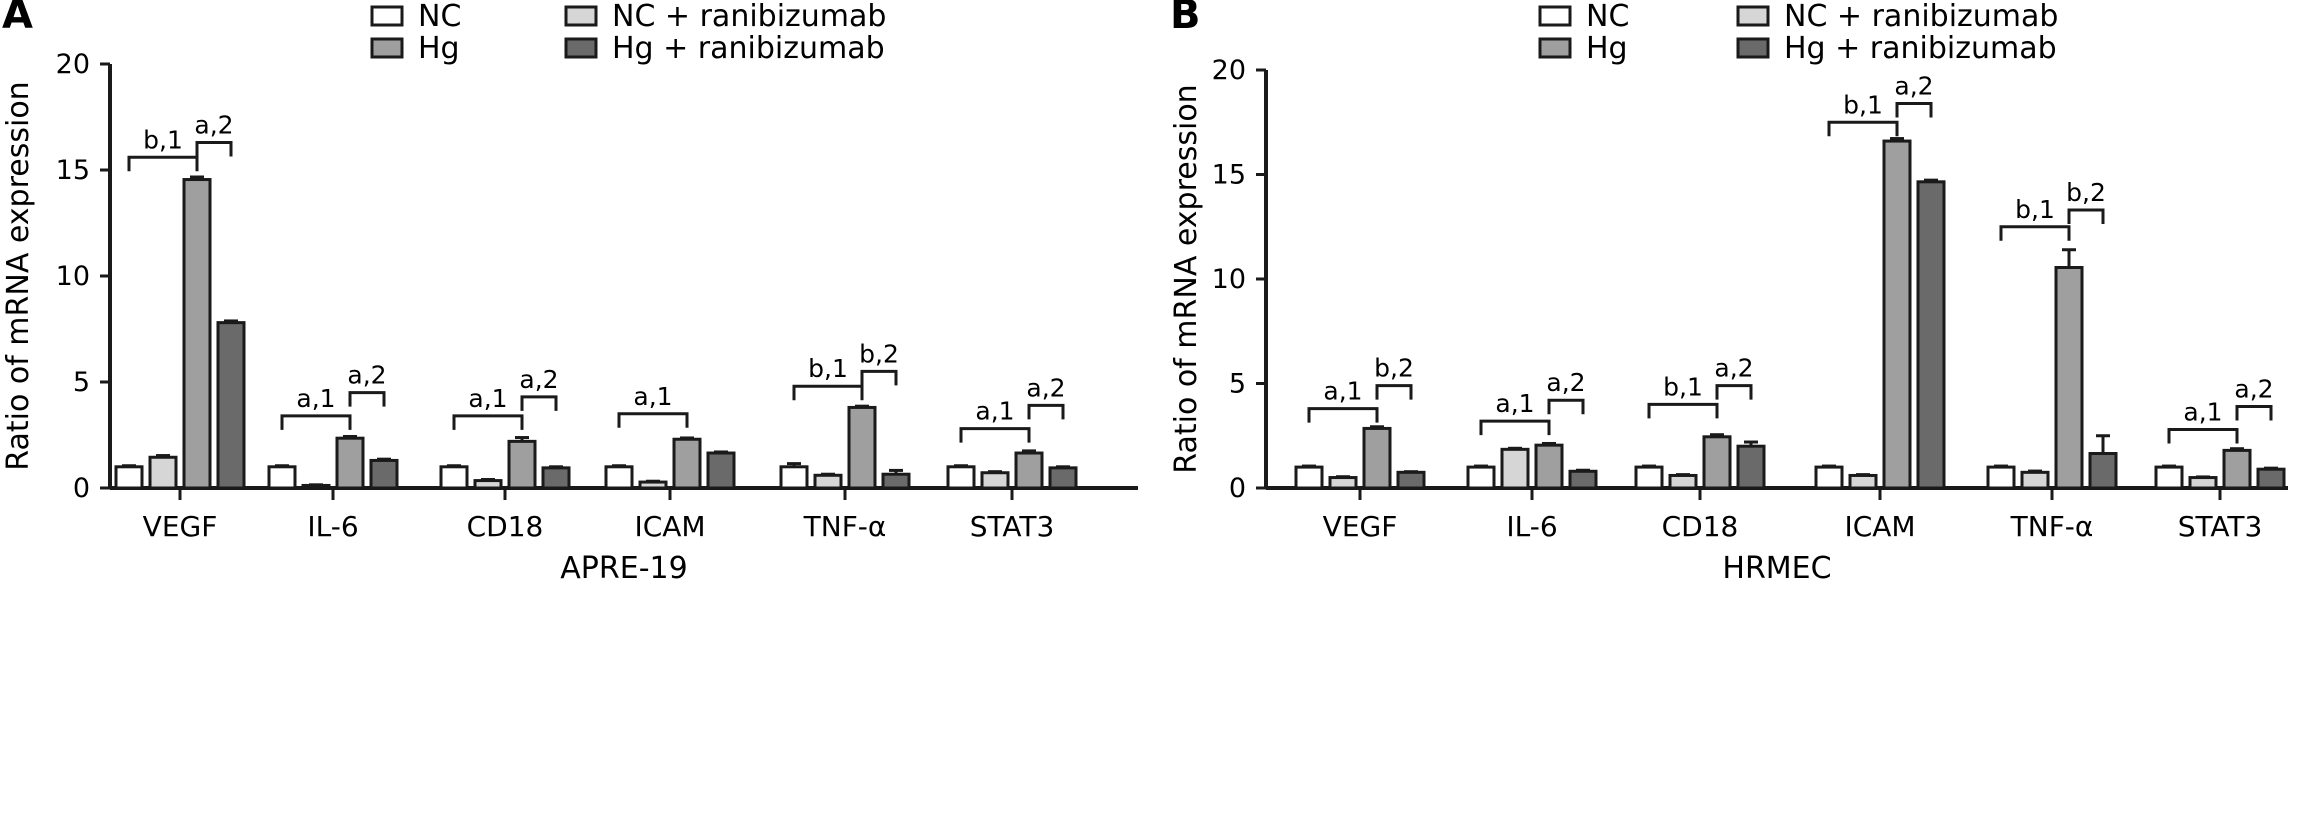 The width and height of the screenshot is (2304, 828). Describe the element at coordinates (1229, 279) in the screenshot. I see `y-tick-label: 10` at that location.